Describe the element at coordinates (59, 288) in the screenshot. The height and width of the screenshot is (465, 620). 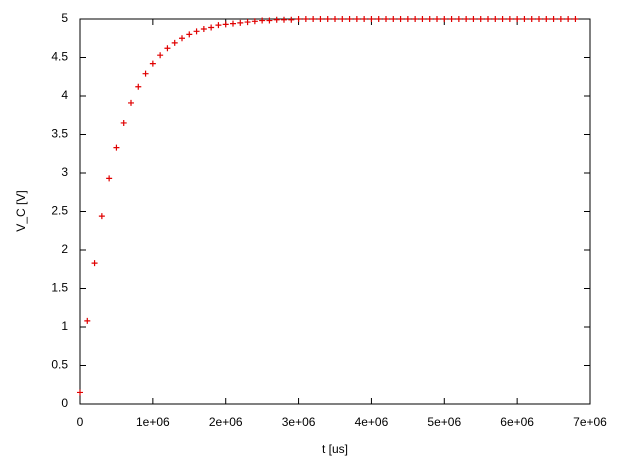
I see `y-tick-label: 1.5` at that location.